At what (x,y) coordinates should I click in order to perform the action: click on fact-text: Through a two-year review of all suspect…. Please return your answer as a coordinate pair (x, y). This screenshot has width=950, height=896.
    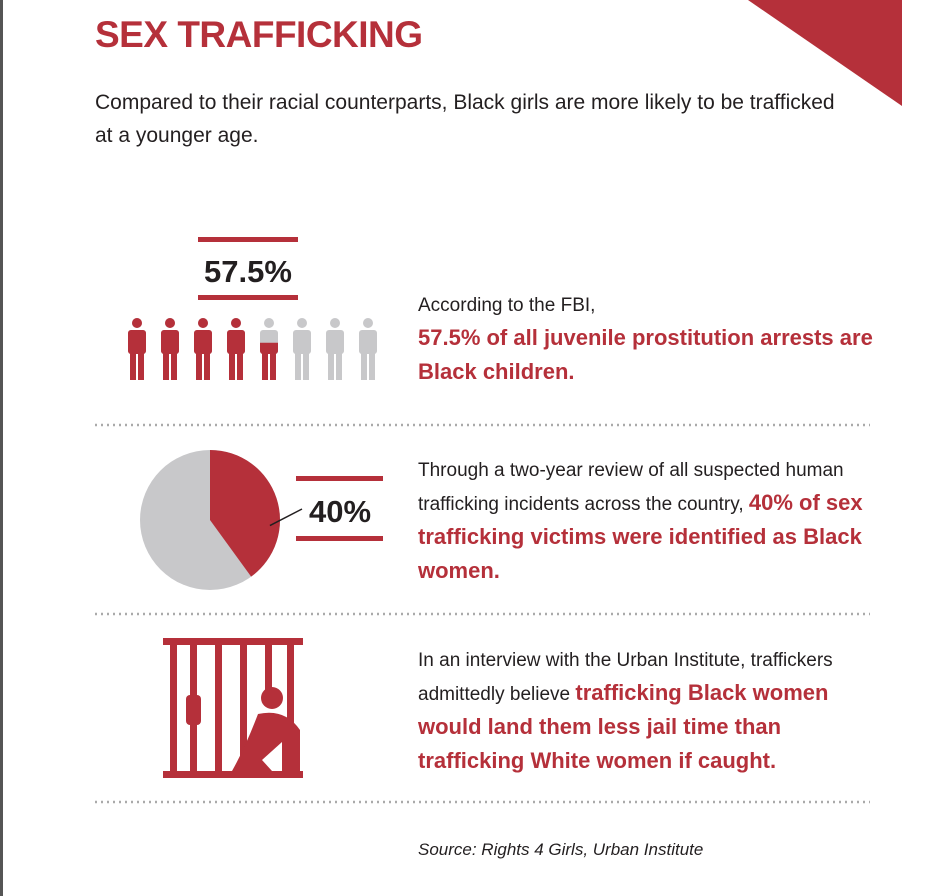
    Looking at the image, I should click on (631, 487).